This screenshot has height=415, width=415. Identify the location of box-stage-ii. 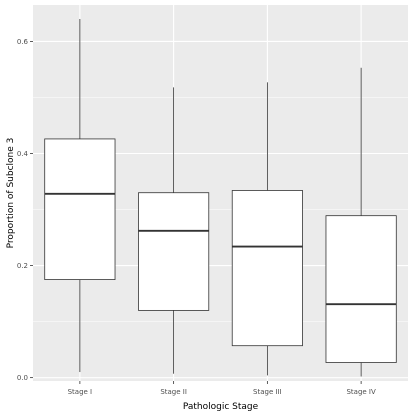
(174, 230).